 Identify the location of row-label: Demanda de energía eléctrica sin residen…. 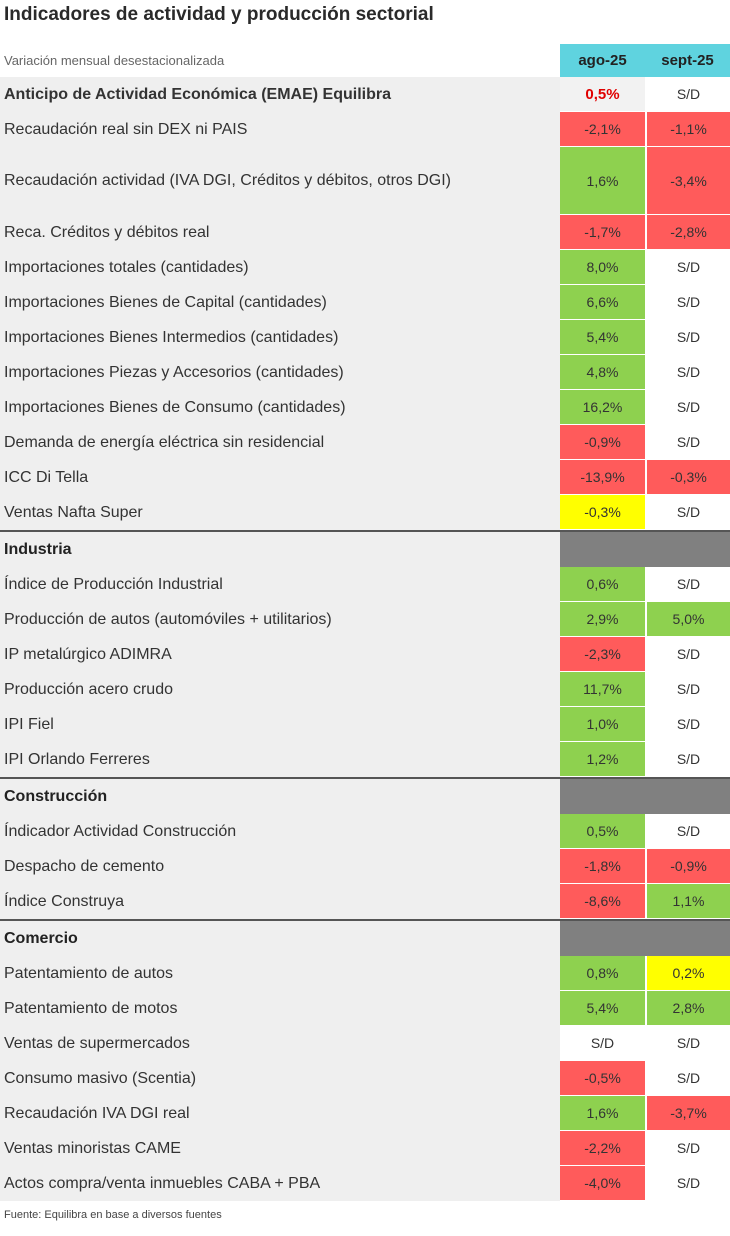
(164, 442).